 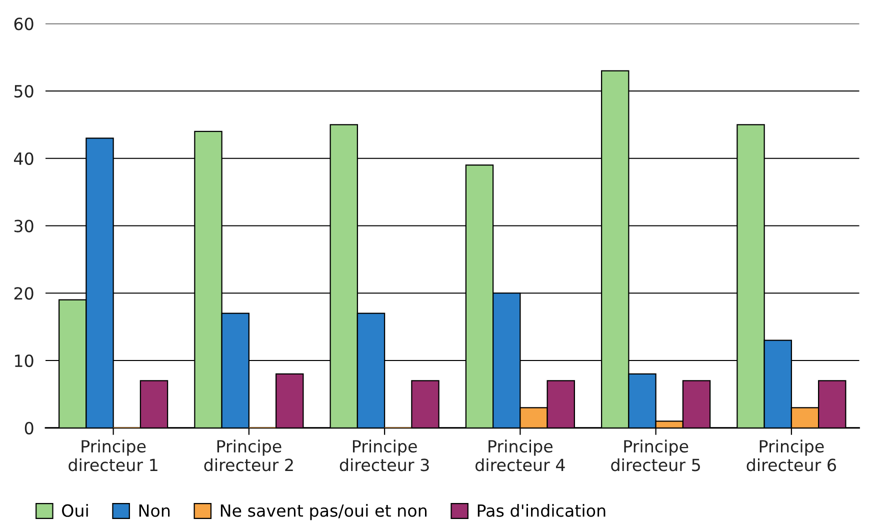 I want to click on x-tick-label: Principe directeur 3, so click(x=384, y=456).